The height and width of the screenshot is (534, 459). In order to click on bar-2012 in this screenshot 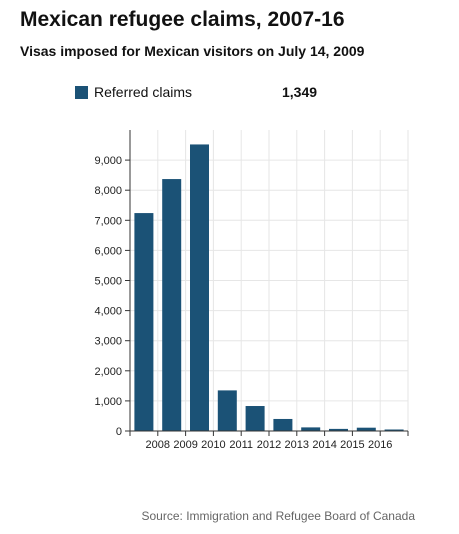, I will do `click(283, 424)`.